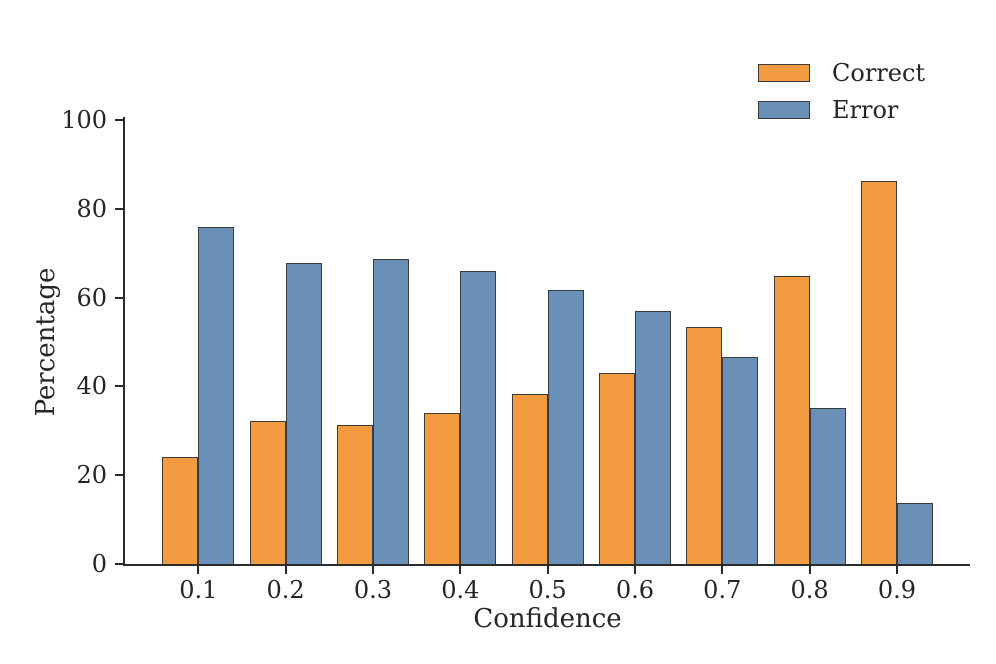  What do you see at coordinates (390, 411) in the screenshot?
I see `bar-error-0.3` at bounding box center [390, 411].